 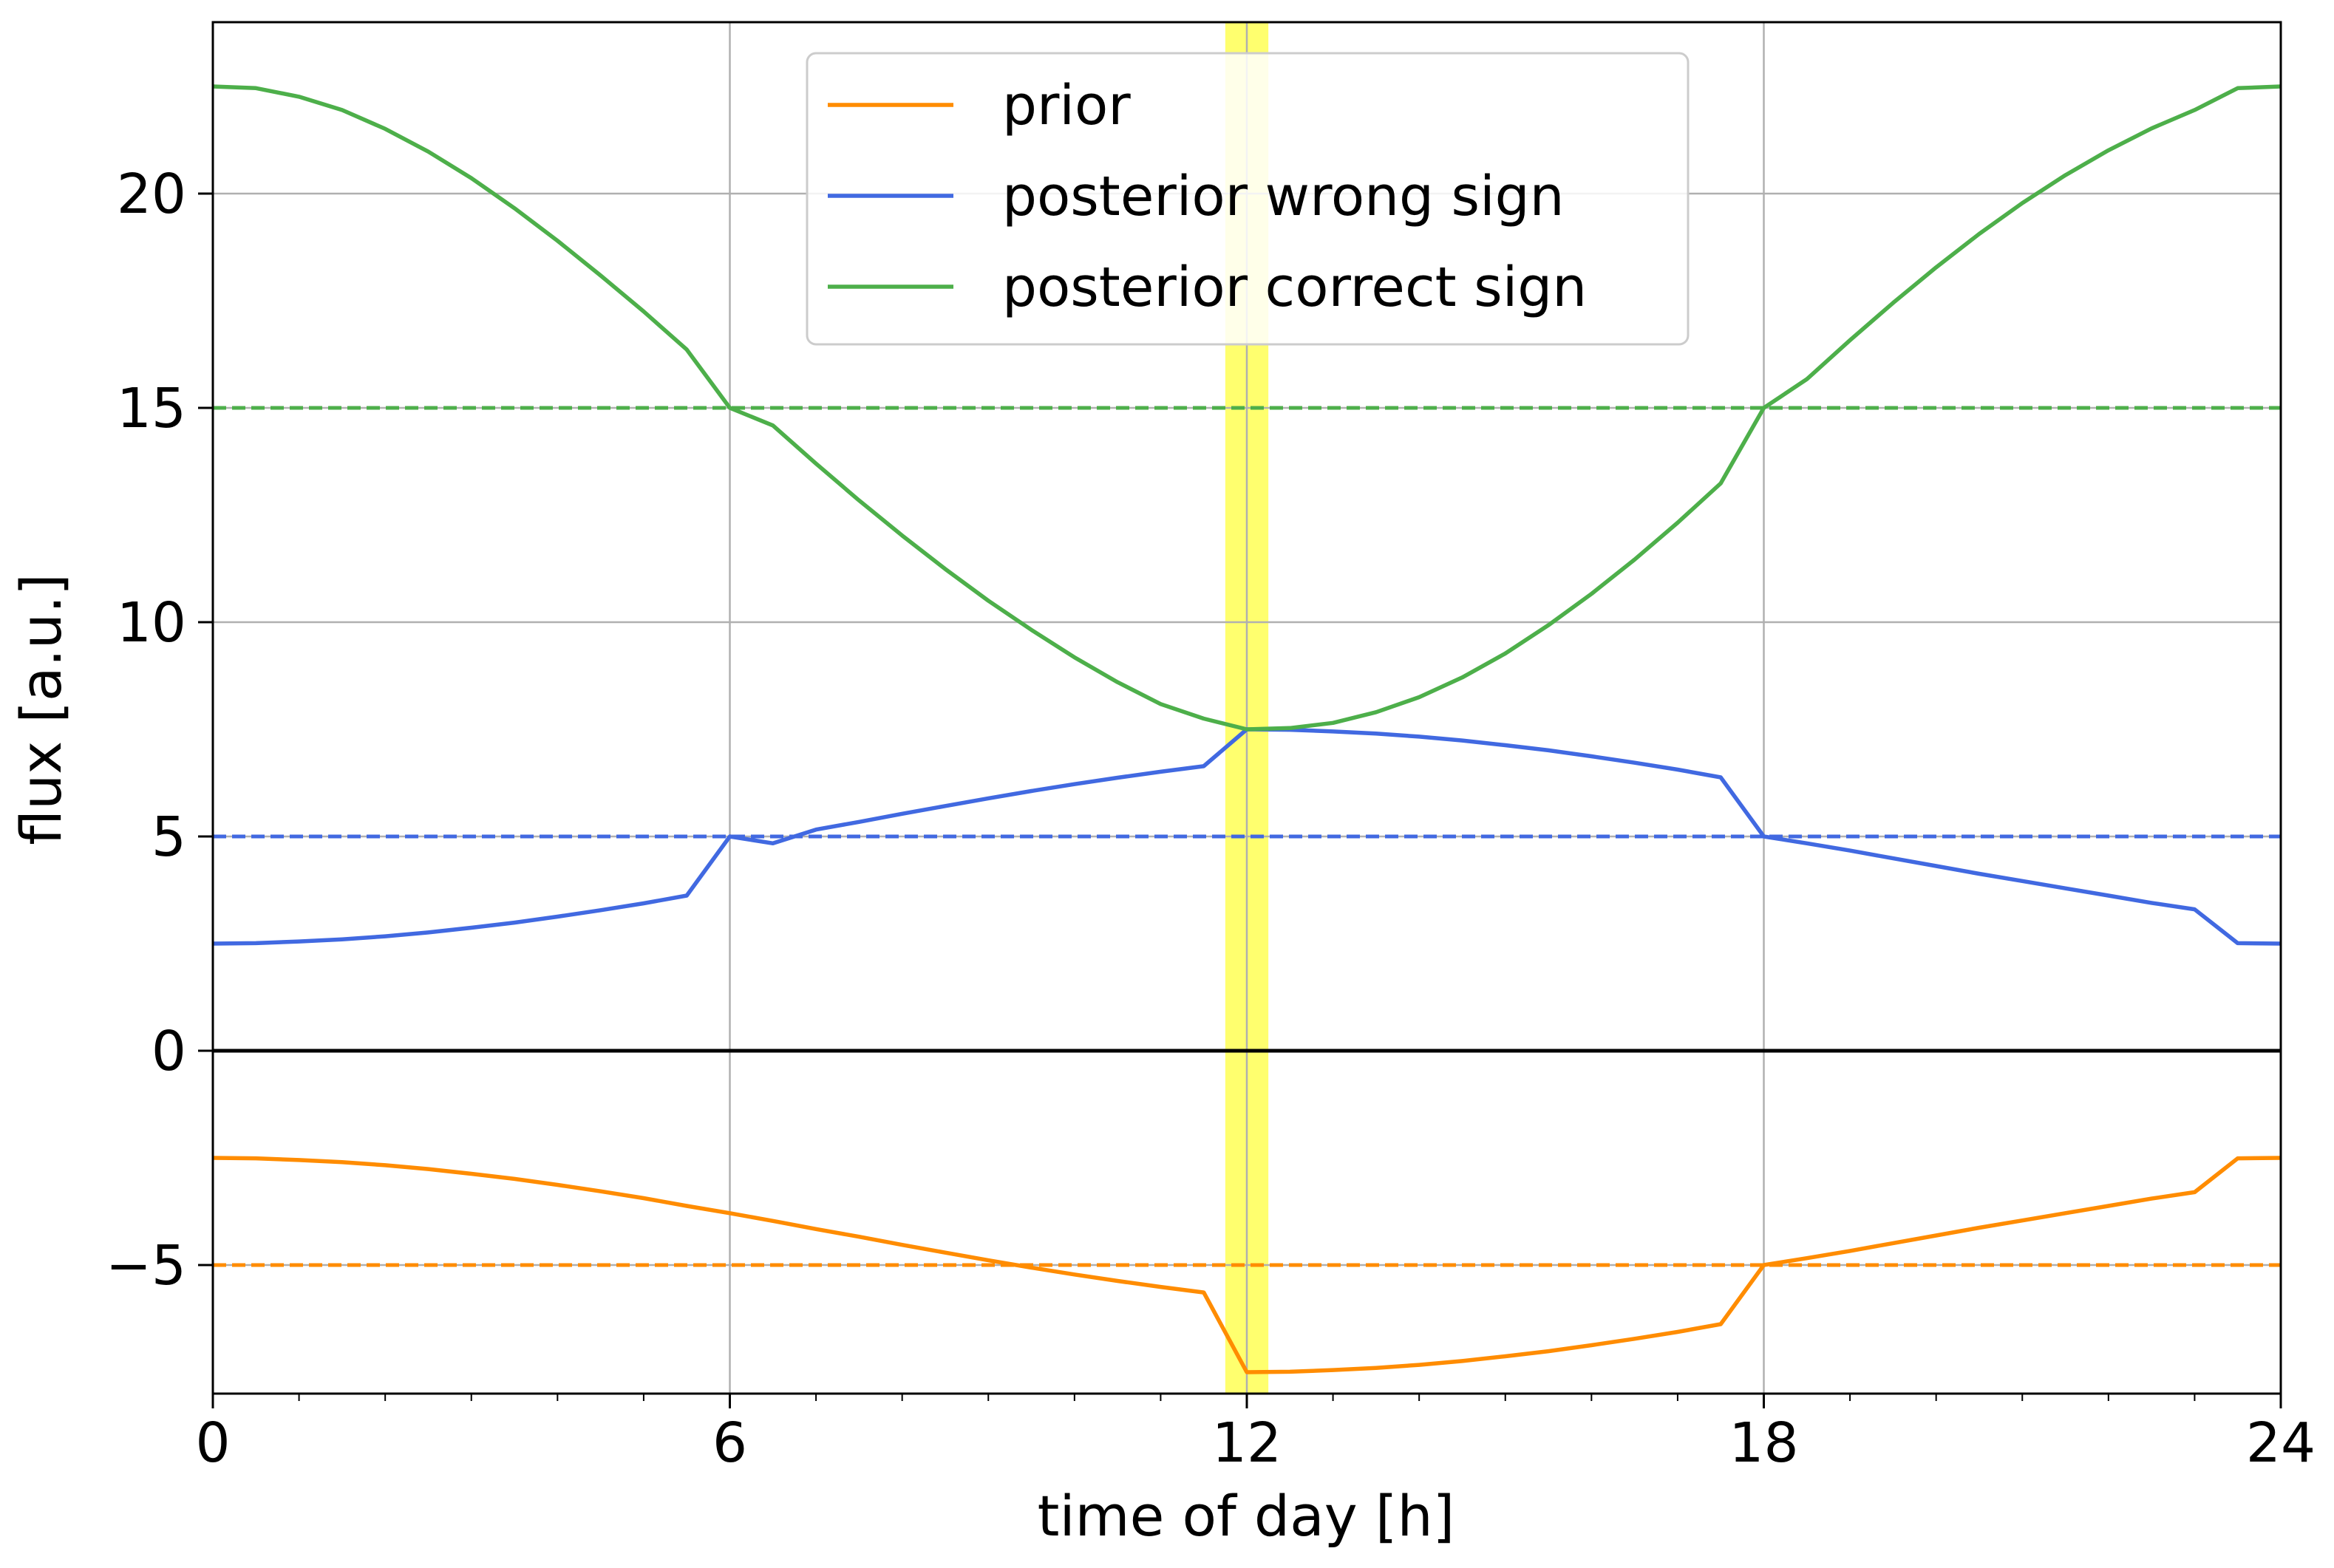 What do you see at coordinates (146, 1266) in the screenshot?
I see `y-tick-label: −5` at bounding box center [146, 1266].